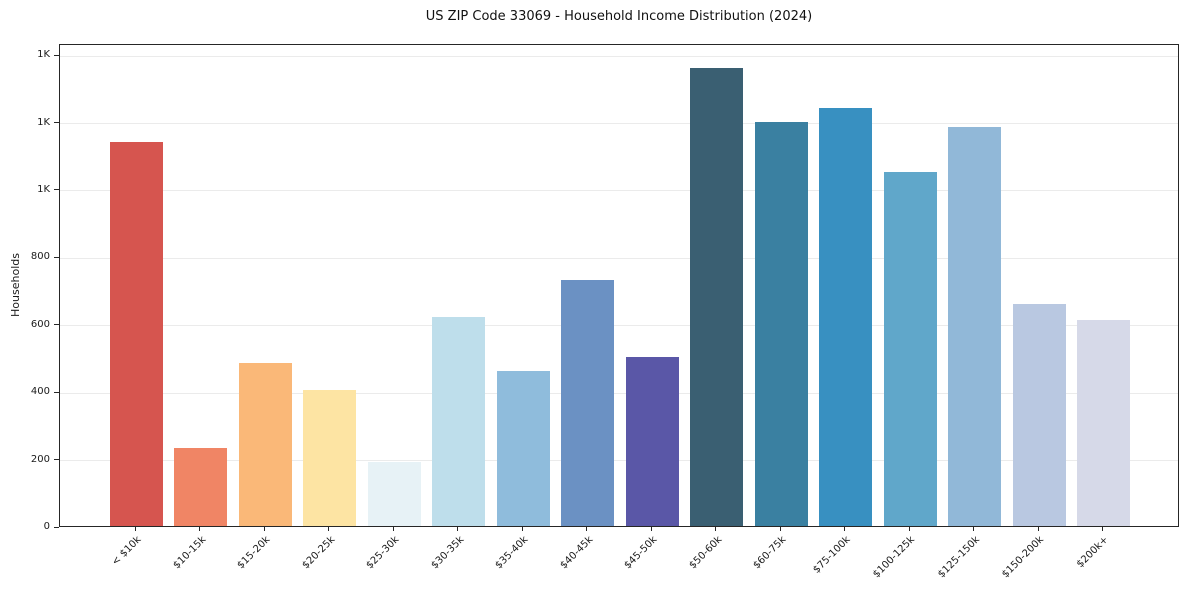 The width and height of the screenshot is (1189, 590). What do you see at coordinates (46, 526) in the screenshot?
I see `y-tick-label: 0` at bounding box center [46, 526].